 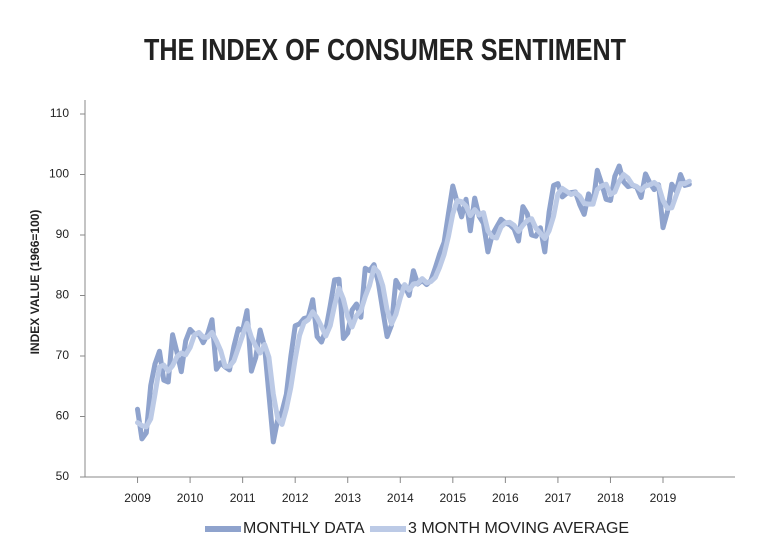 I want to click on x-tick-label: 2012, so click(x=295, y=498).